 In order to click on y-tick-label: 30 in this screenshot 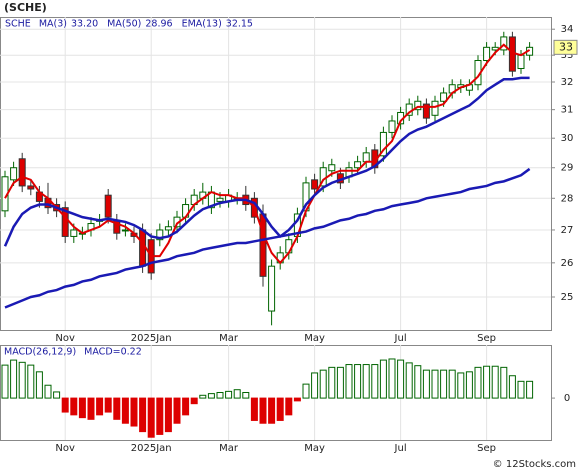, I will do `click(567, 138)`.